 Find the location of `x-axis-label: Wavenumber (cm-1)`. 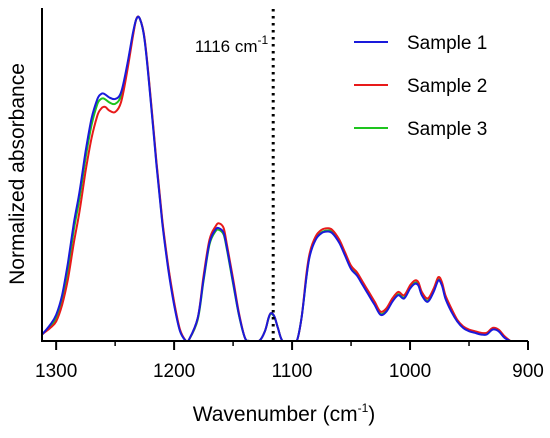

x-axis-label: Wavenumber (cm-1) is located at coordinates (284, 413).